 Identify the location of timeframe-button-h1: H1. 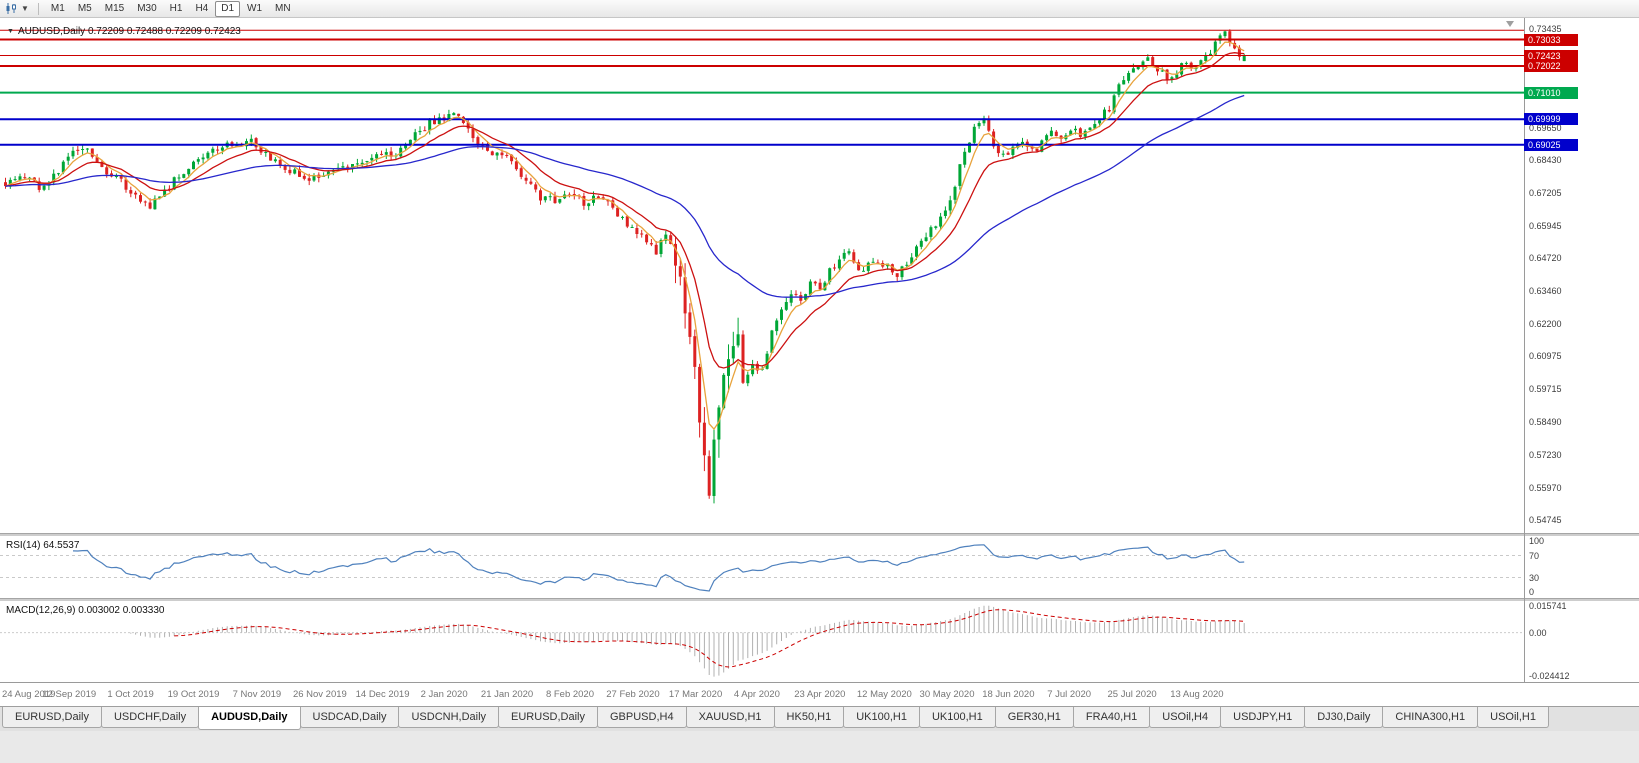
(176, 8).